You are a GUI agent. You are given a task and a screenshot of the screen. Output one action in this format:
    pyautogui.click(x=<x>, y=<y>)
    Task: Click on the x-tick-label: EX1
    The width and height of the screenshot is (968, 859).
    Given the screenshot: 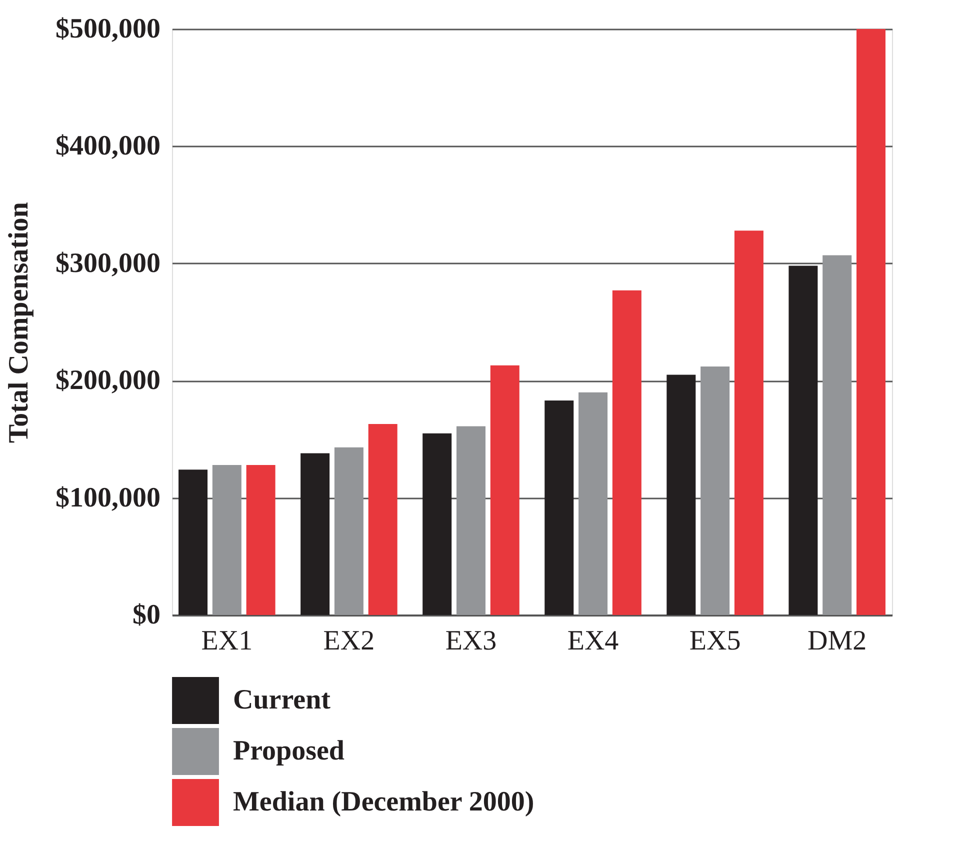 What is the action you would take?
    pyautogui.click(x=227, y=641)
    